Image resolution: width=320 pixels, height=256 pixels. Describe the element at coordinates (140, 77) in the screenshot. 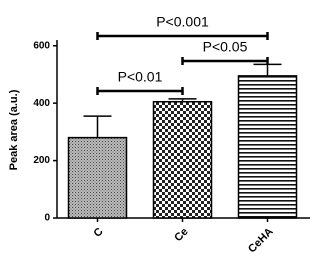

I see `significance-label: P<0.01` at that location.